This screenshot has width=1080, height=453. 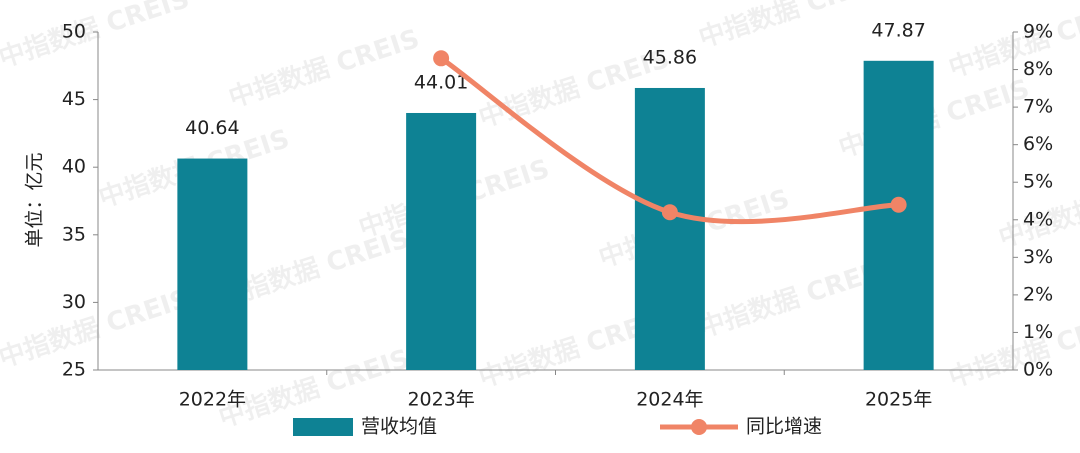 What do you see at coordinates (399, 427) in the screenshot?
I see `legend-label: 营收均值` at bounding box center [399, 427].